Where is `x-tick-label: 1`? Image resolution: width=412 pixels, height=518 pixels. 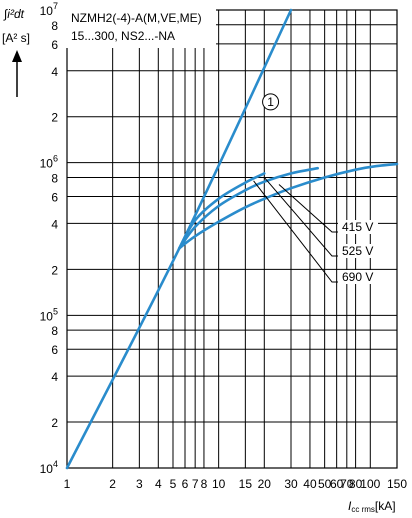 x-tick-label: 1 is located at coordinates (67, 484).